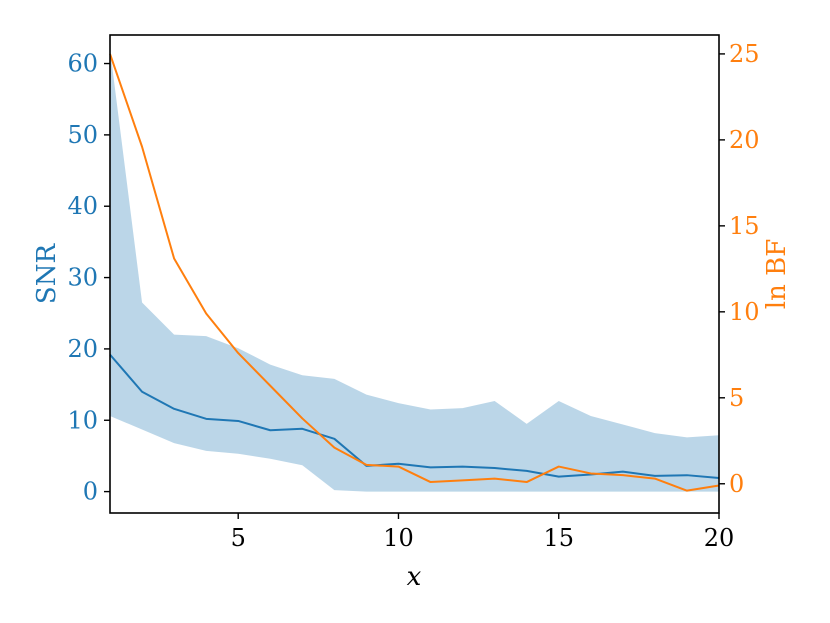  Describe the element at coordinates (82, 420) in the screenshot. I see `y-left-tick-label: 10` at that location.